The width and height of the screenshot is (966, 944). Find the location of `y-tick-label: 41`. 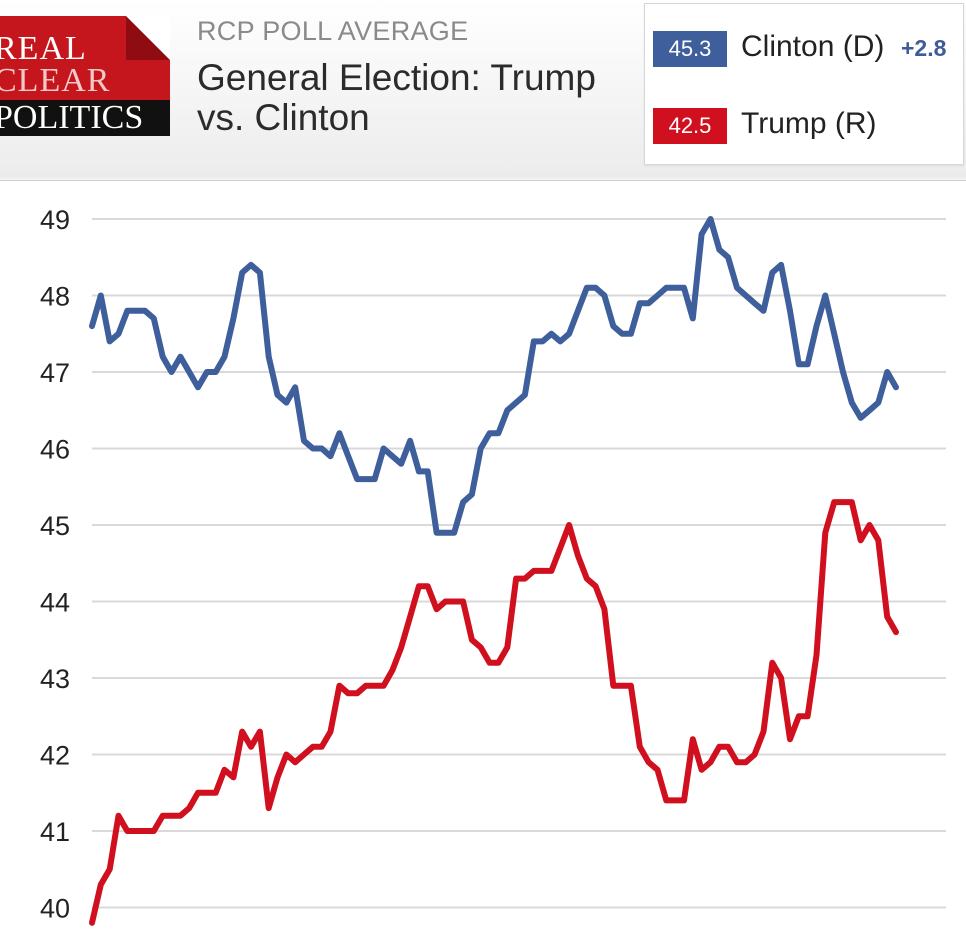

y-tick-label: 41 is located at coordinates (55, 832).